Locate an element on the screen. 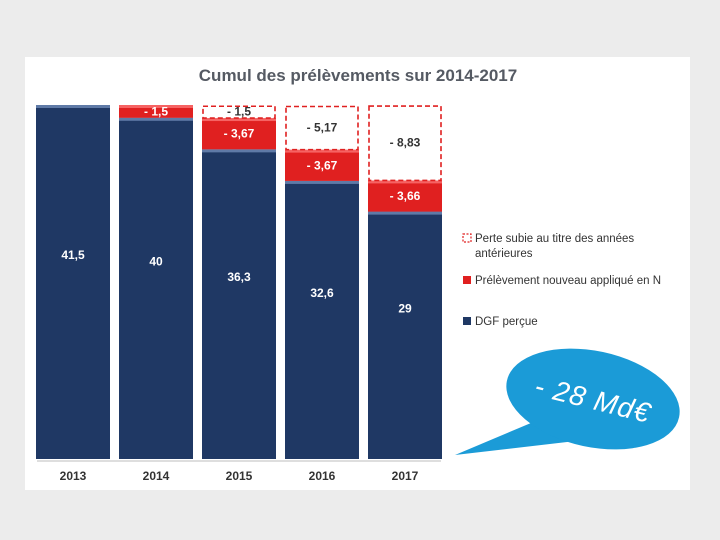  chart-title: Cumul des prélèvements sur 2014-2017 is located at coordinates (358, 75).